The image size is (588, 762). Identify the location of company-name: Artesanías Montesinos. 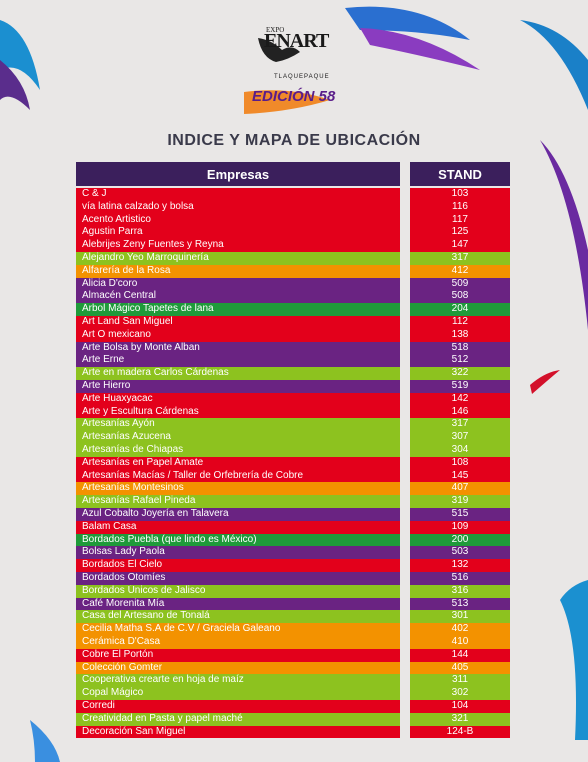
(238, 489).